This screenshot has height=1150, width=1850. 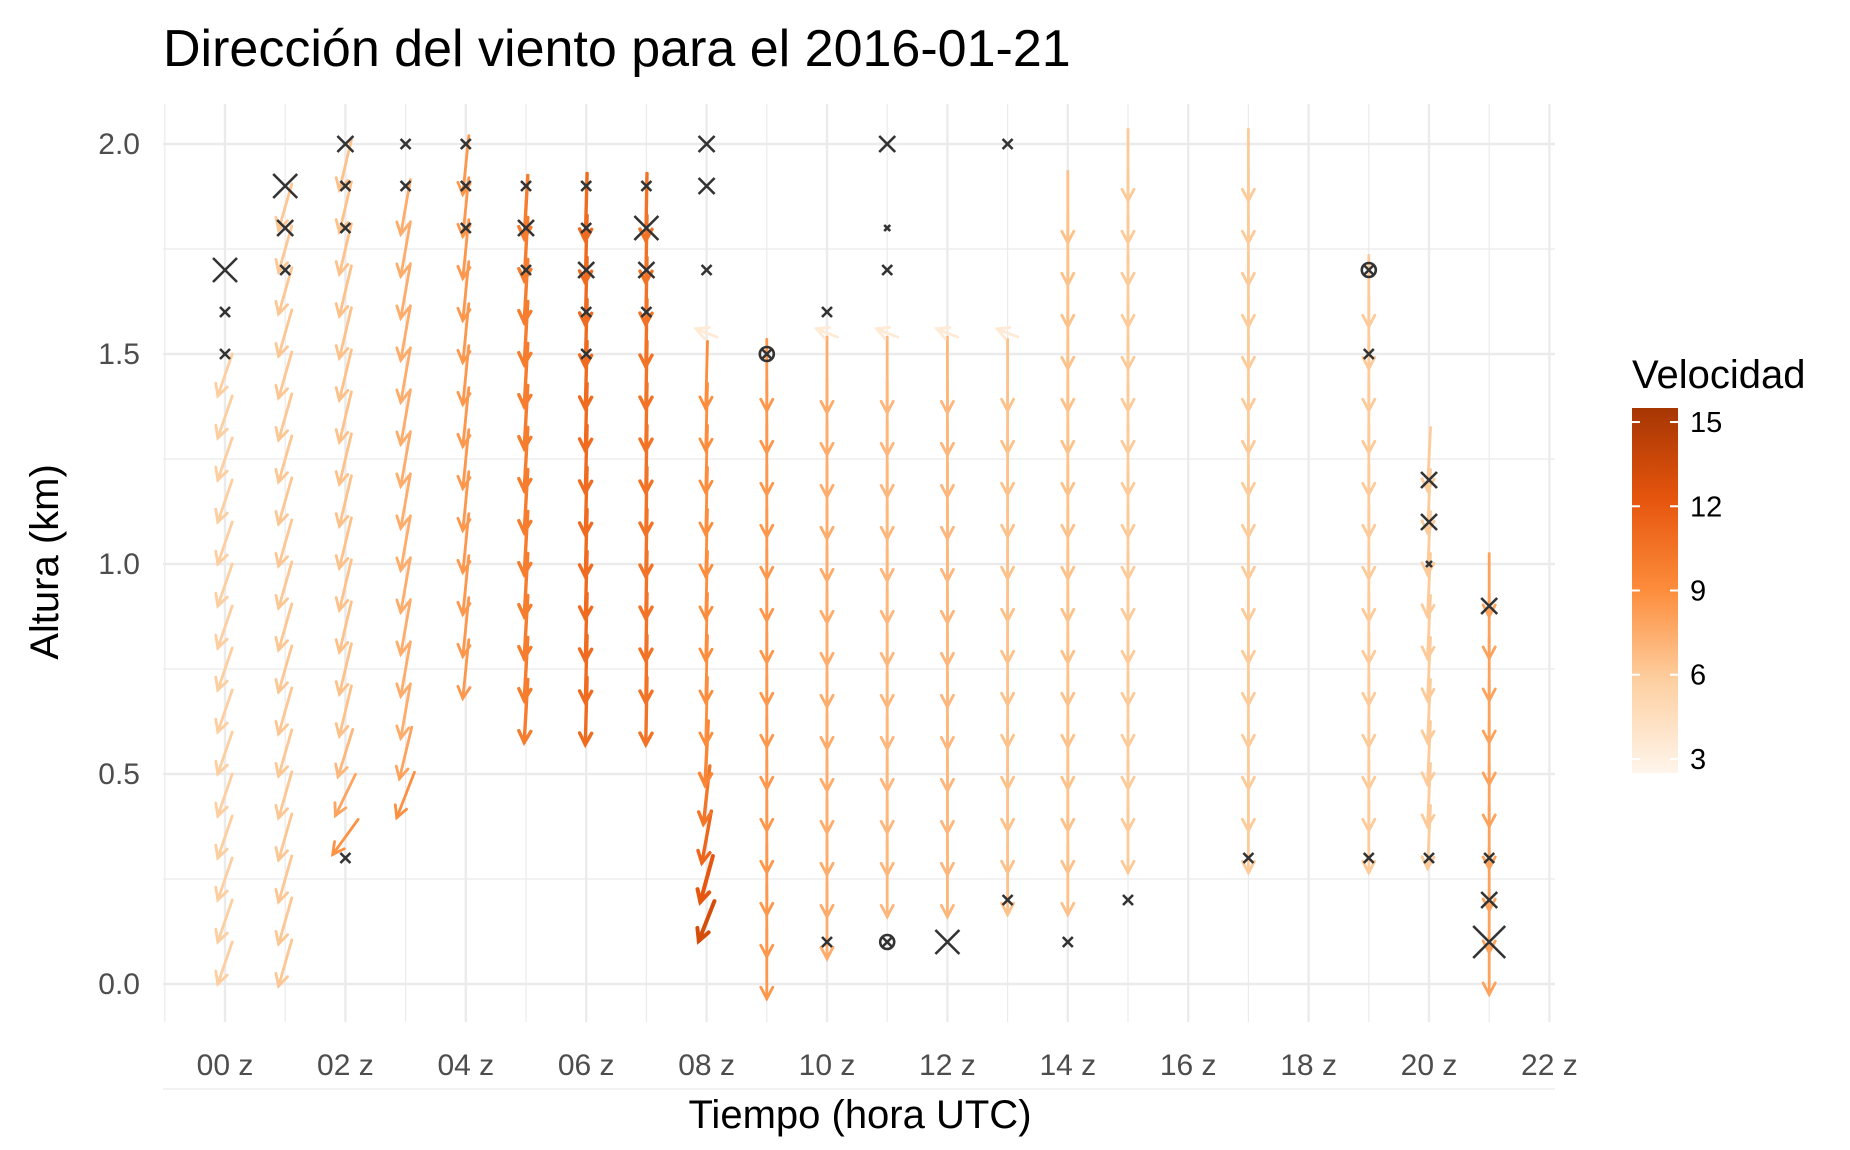 What do you see at coordinates (947, 1065) in the screenshot?
I see `x-tick-label: 12 z` at bounding box center [947, 1065].